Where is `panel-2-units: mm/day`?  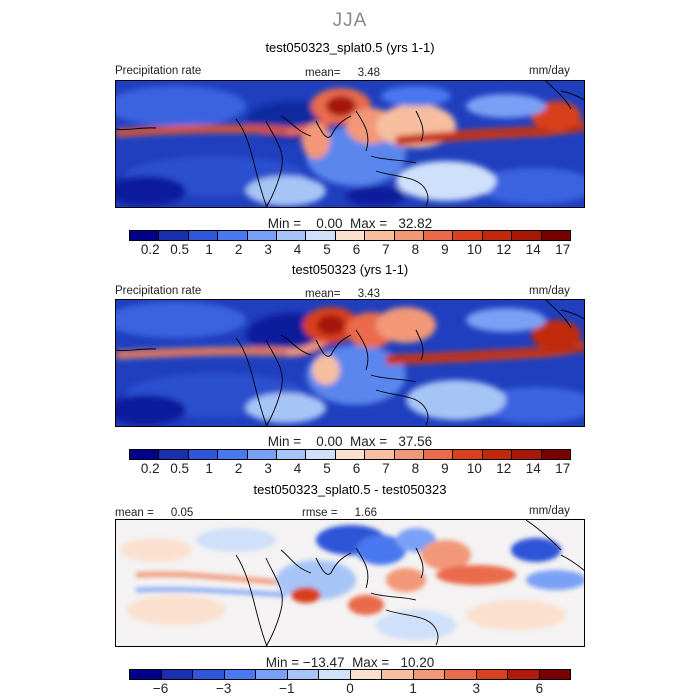
panel-2-units: mm/day is located at coordinates (549, 291).